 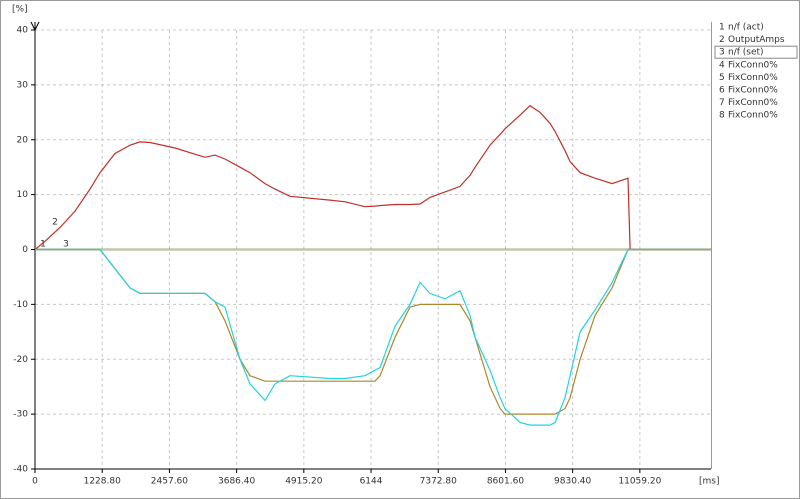 What do you see at coordinates (35, 482) in the screenshot?
I see `x-tick-label: 0` at bounding box center [35, 482].